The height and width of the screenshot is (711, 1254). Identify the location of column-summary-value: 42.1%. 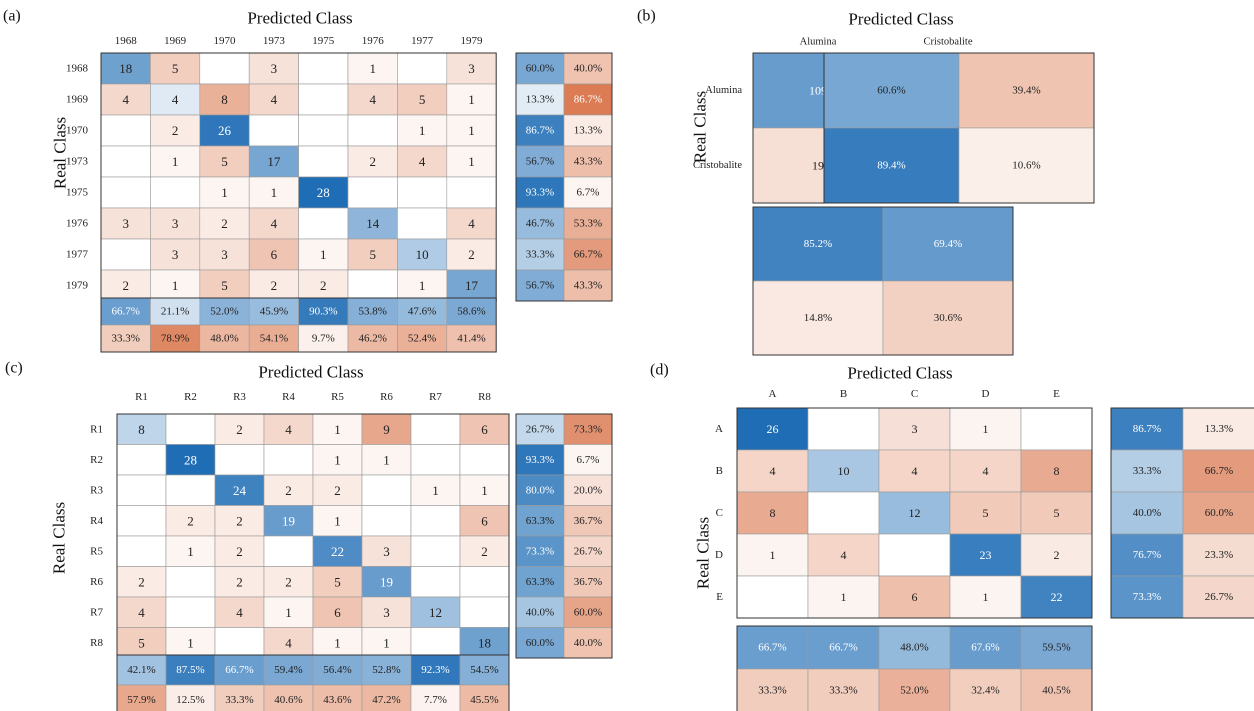
(141, 670).